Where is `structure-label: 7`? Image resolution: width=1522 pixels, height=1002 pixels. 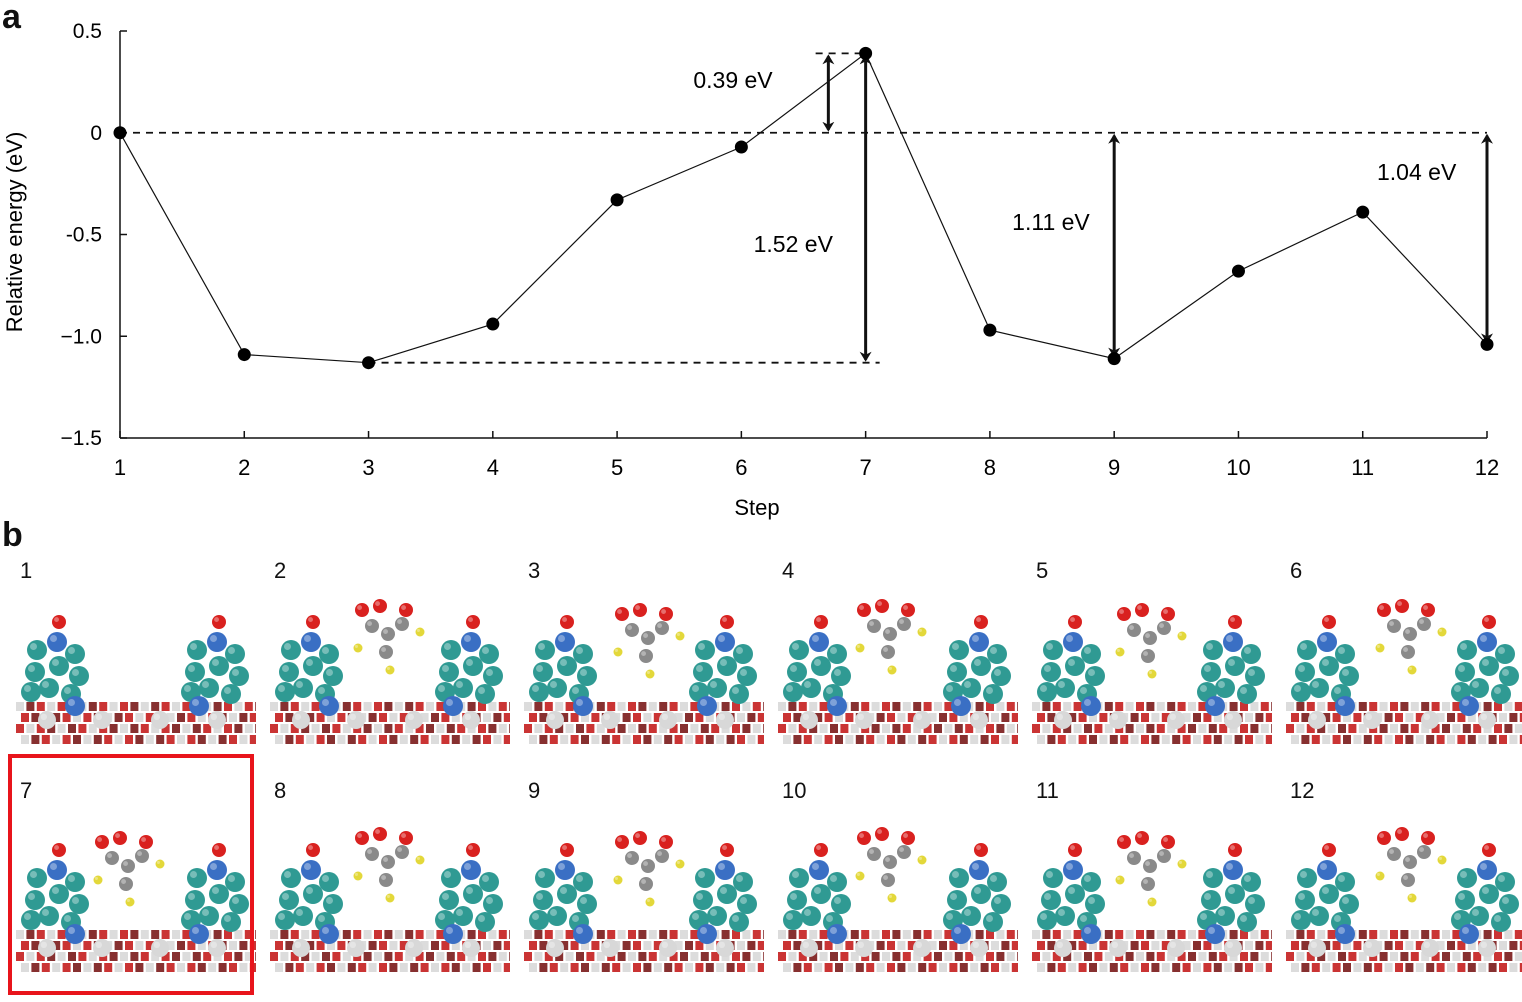
structure-label: 7 is located at coordinates (26, 790).